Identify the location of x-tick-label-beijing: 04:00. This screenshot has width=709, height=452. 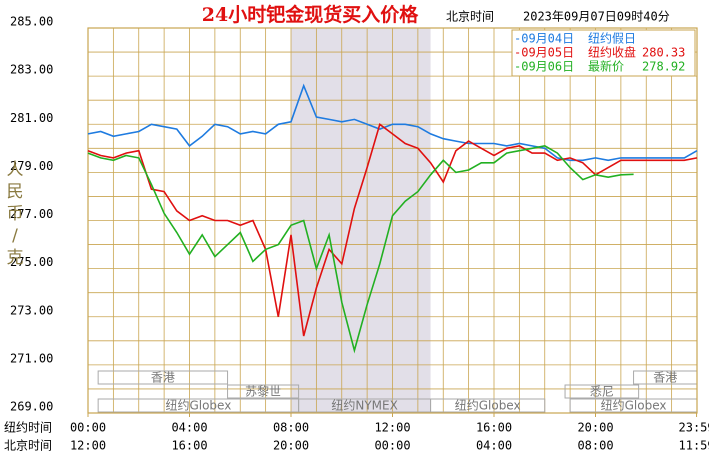
(494, 445).